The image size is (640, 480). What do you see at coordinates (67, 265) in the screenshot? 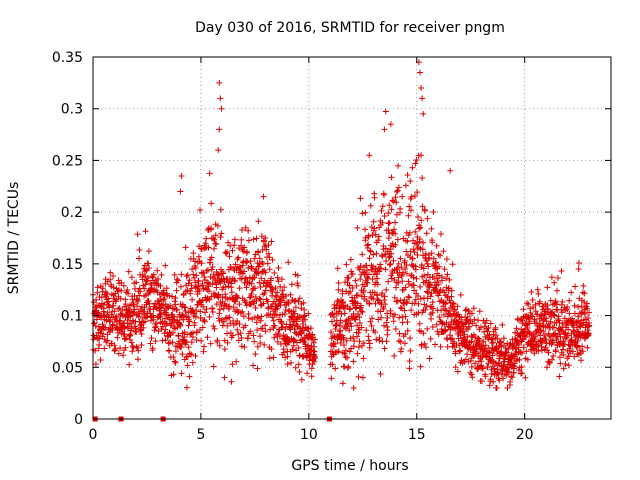
I see `y-tick-label: 0.15` at bounding box center [67, 265].